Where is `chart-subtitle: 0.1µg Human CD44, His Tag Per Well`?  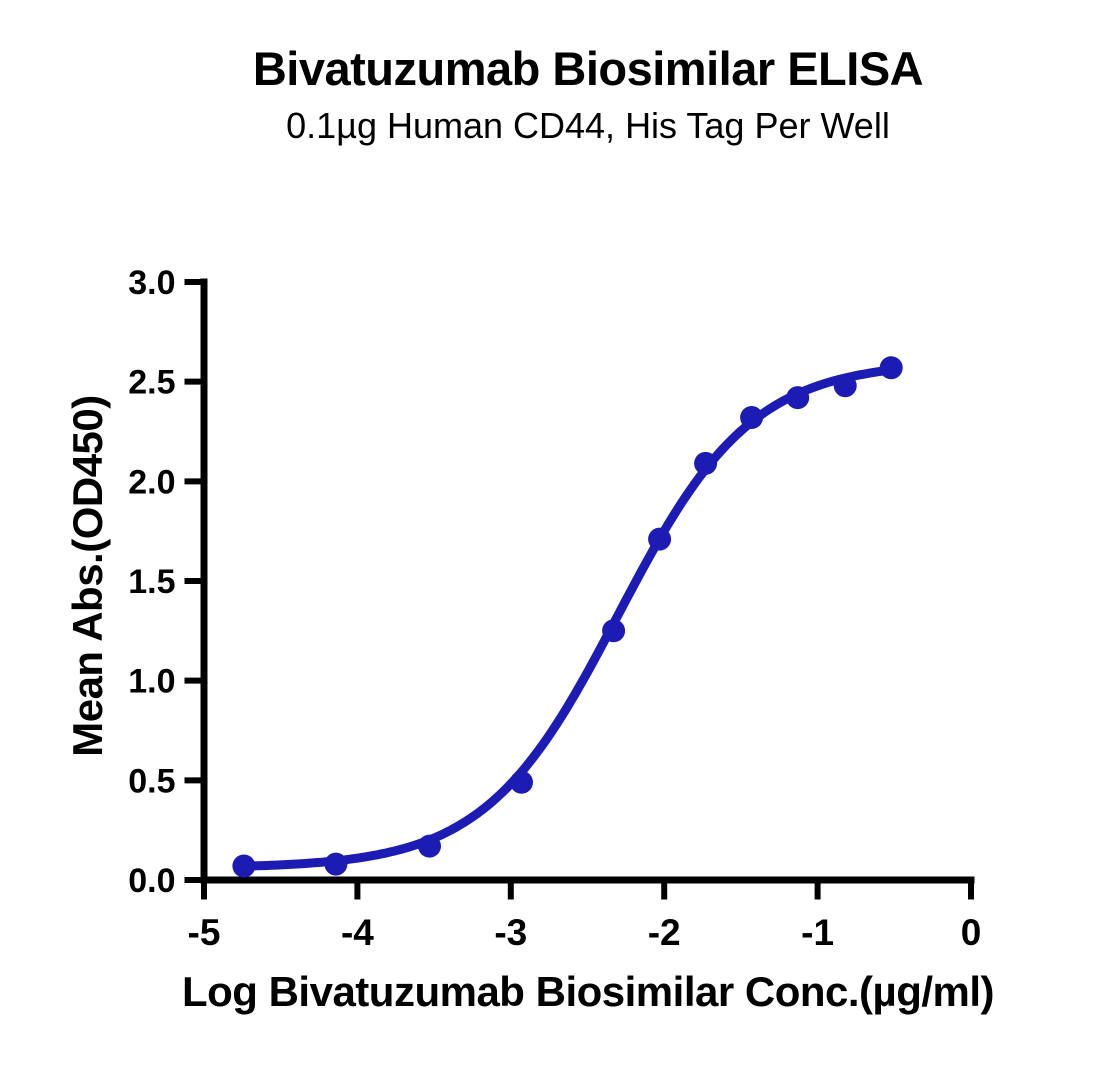
chart-subtitle: 0.1µg Human CD44, His Tag Per Well is located at coordinates (588, 125).